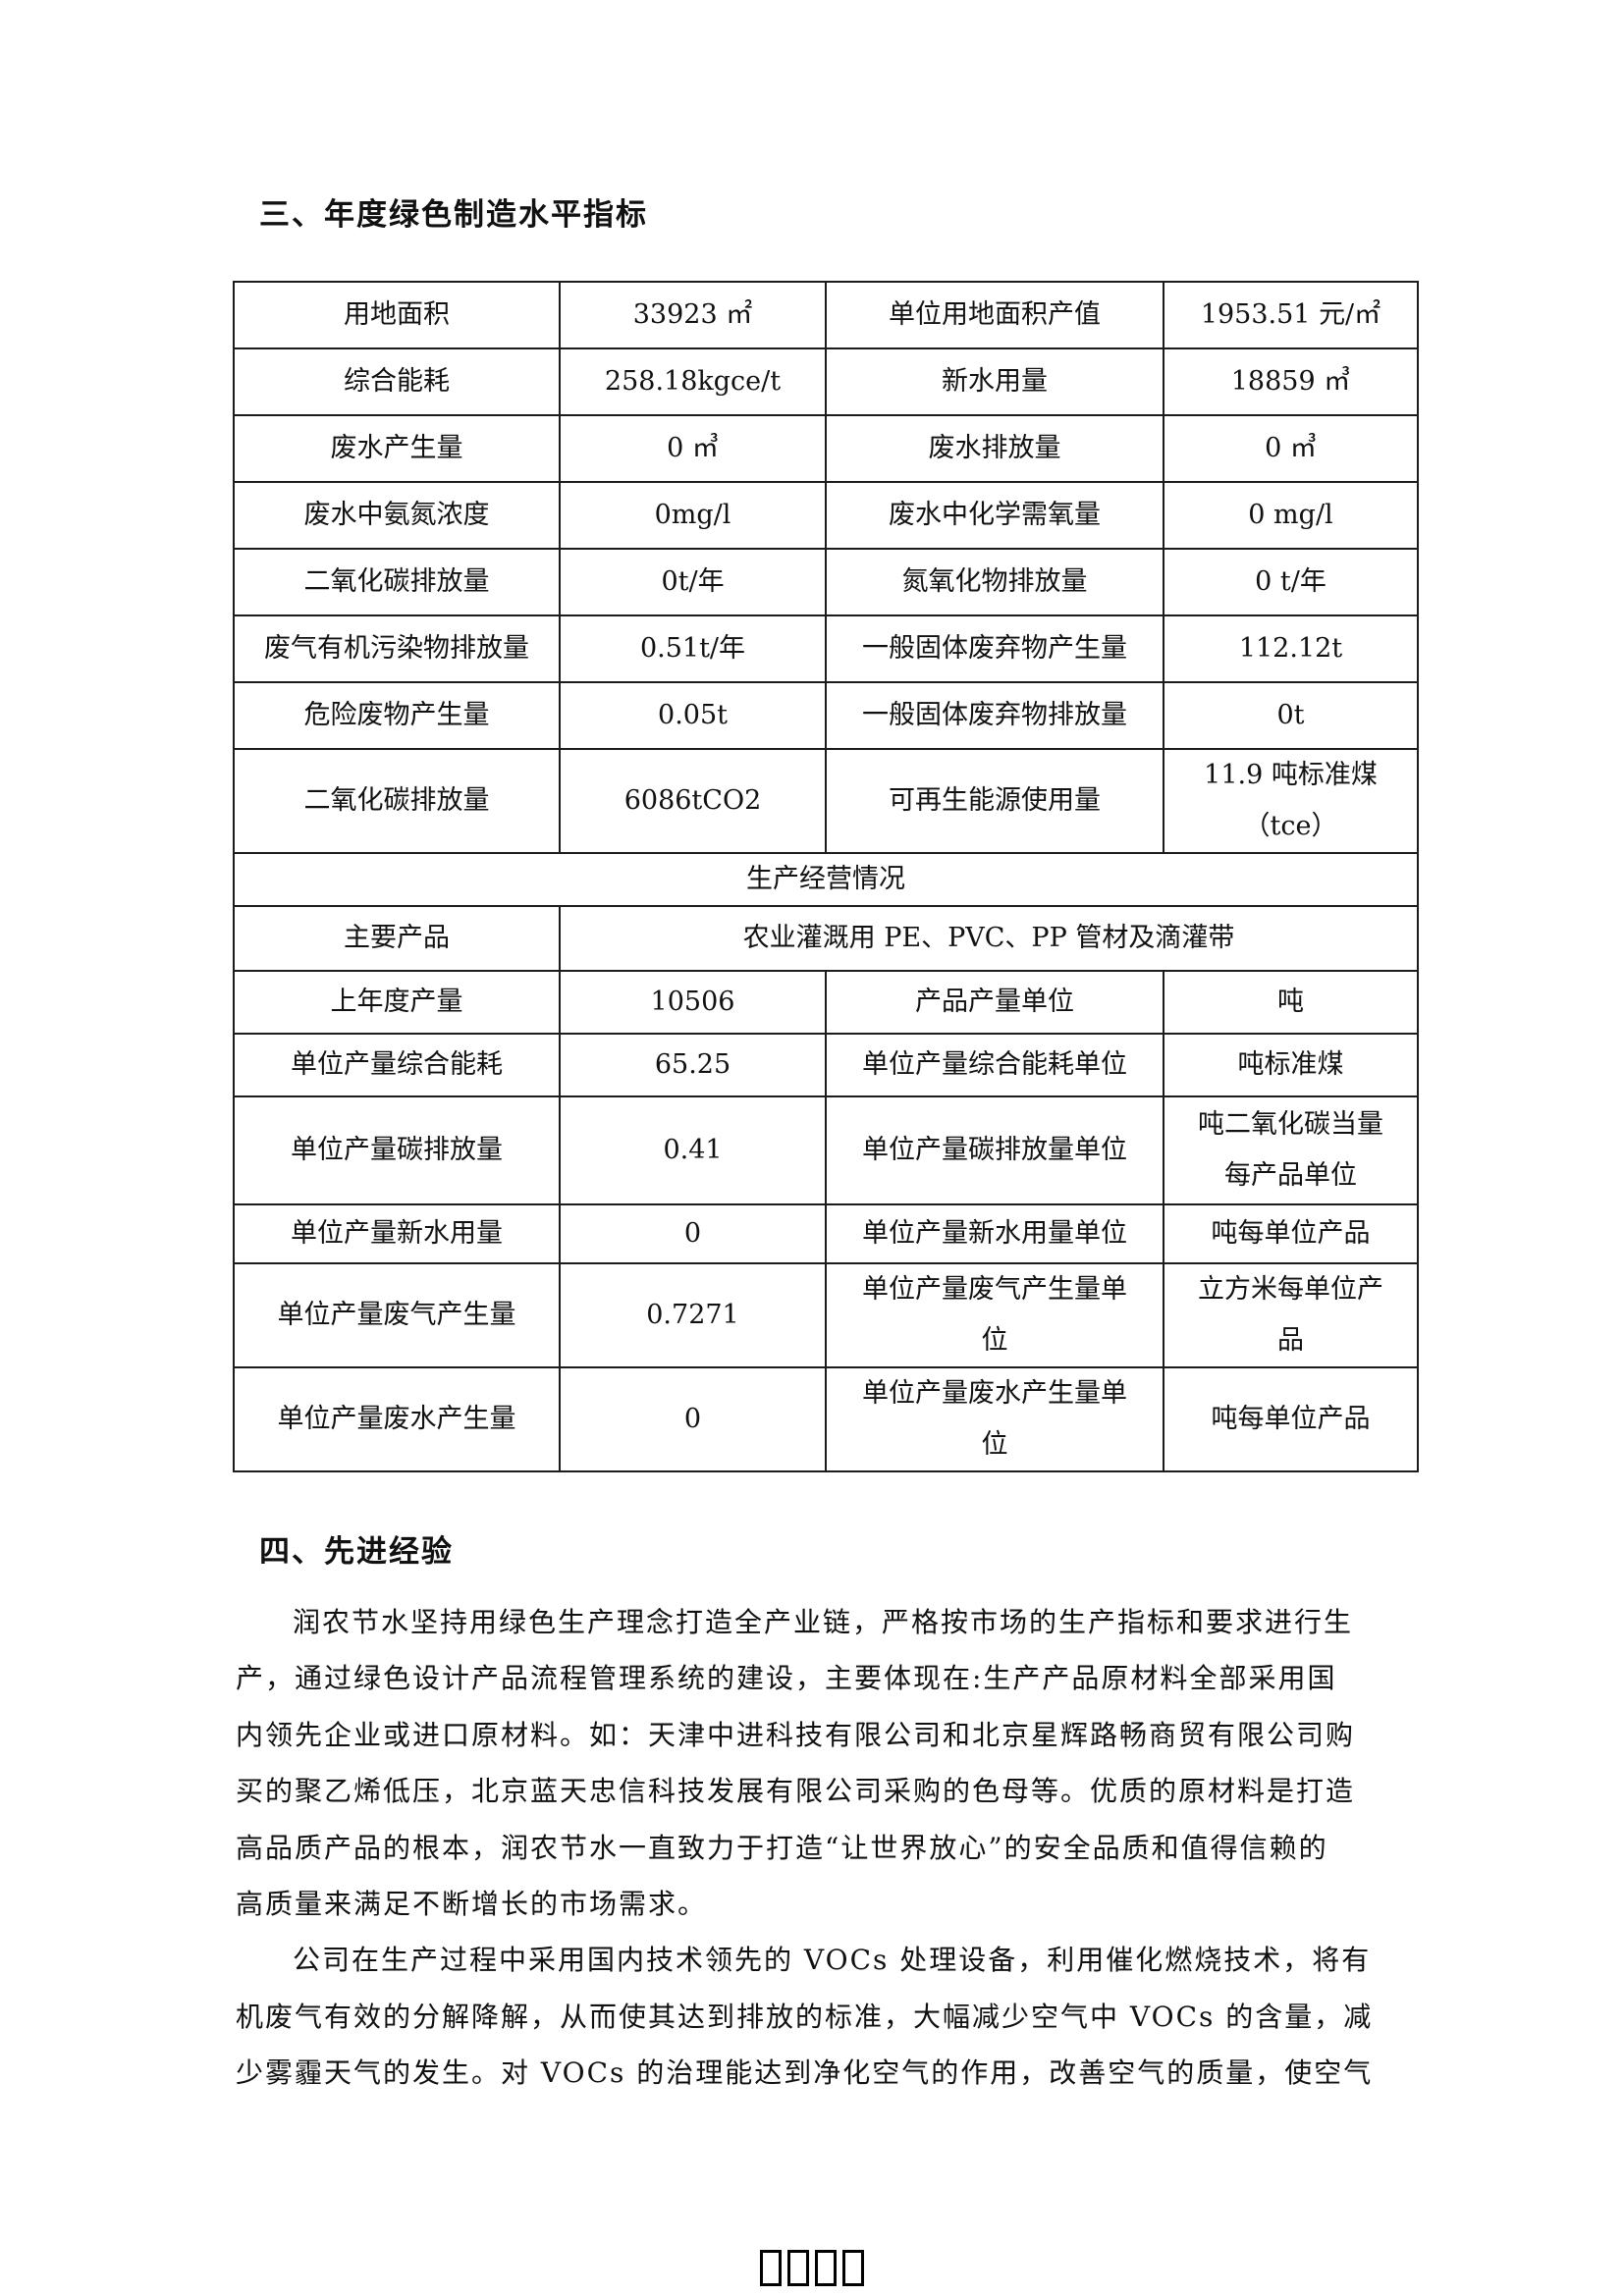  I want to click on table-value-cell: 33923 ㎡, so click(693, 315).